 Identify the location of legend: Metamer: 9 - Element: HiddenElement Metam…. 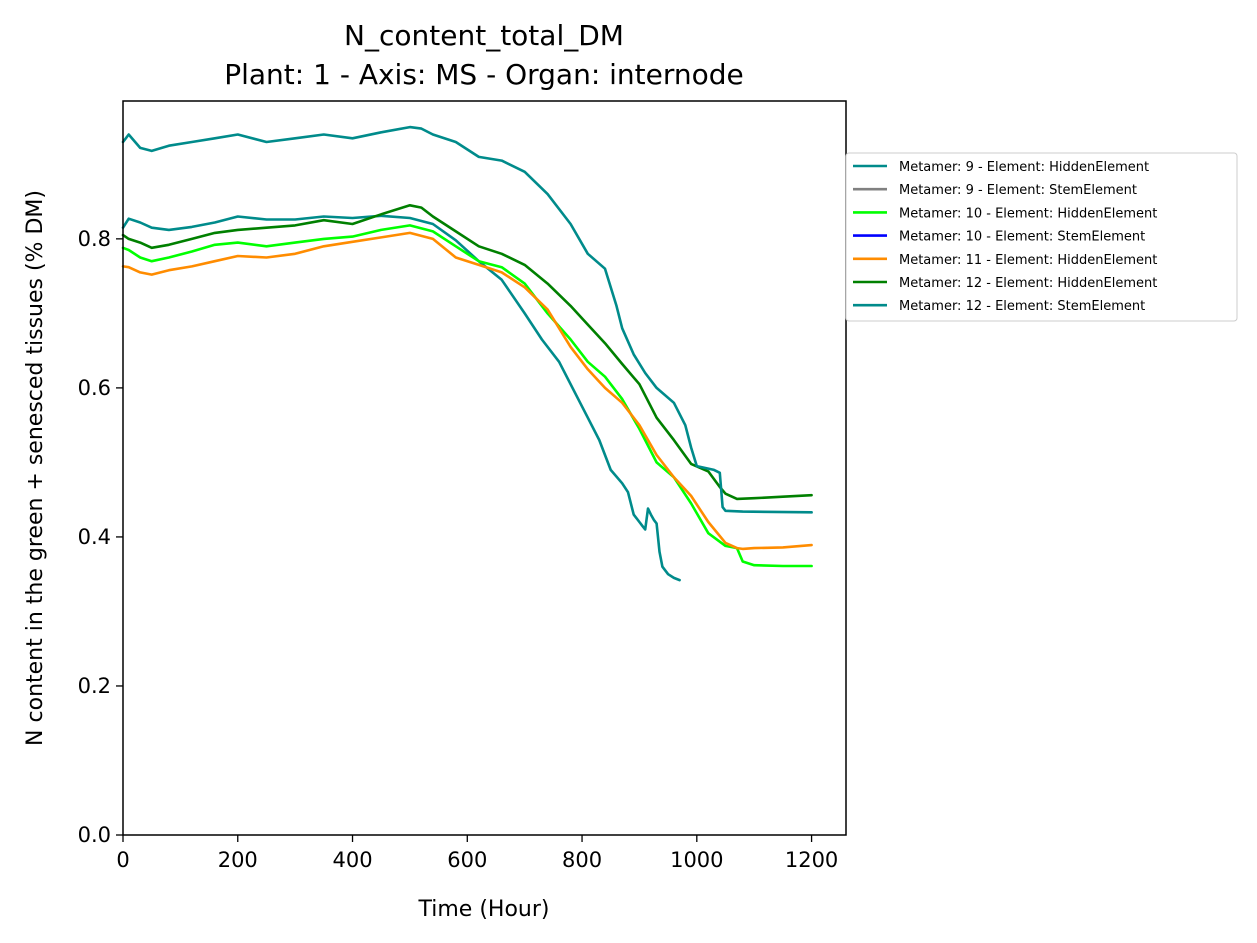
(1041, 237).